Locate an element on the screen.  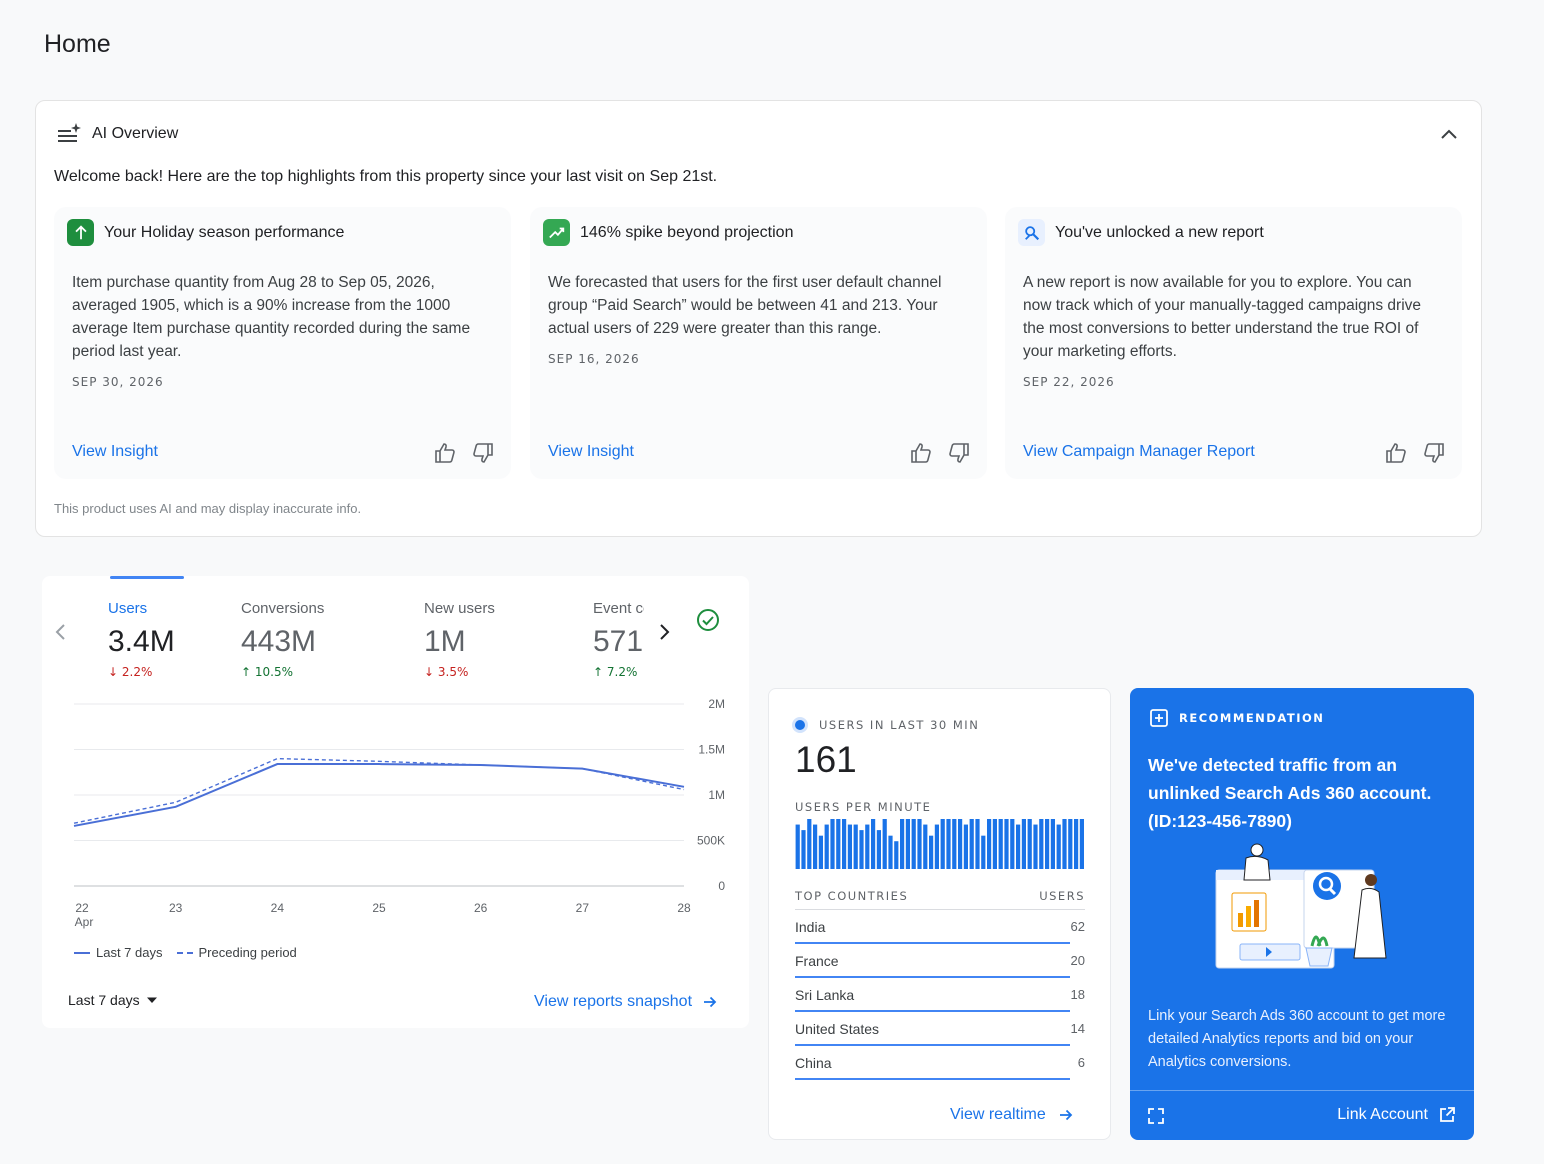
y-tick-label: 1M is located at coordinates (716, 795).